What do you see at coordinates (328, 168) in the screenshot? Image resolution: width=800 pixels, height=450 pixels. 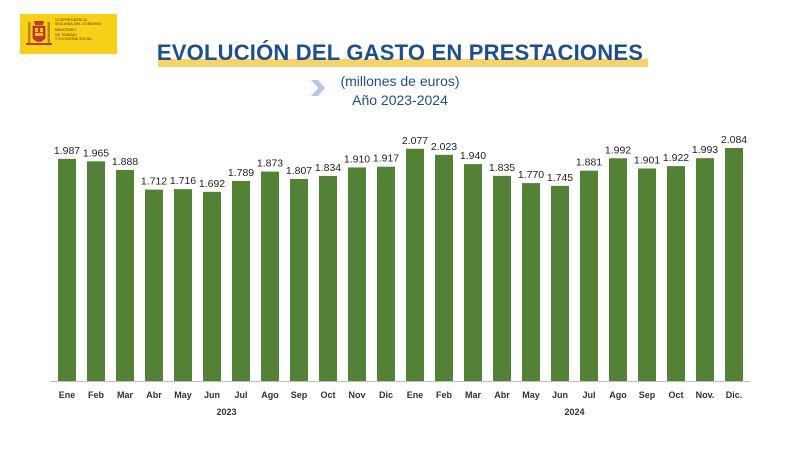 I see `bar-value-label: 1.834` at bounding box center [328, 168].